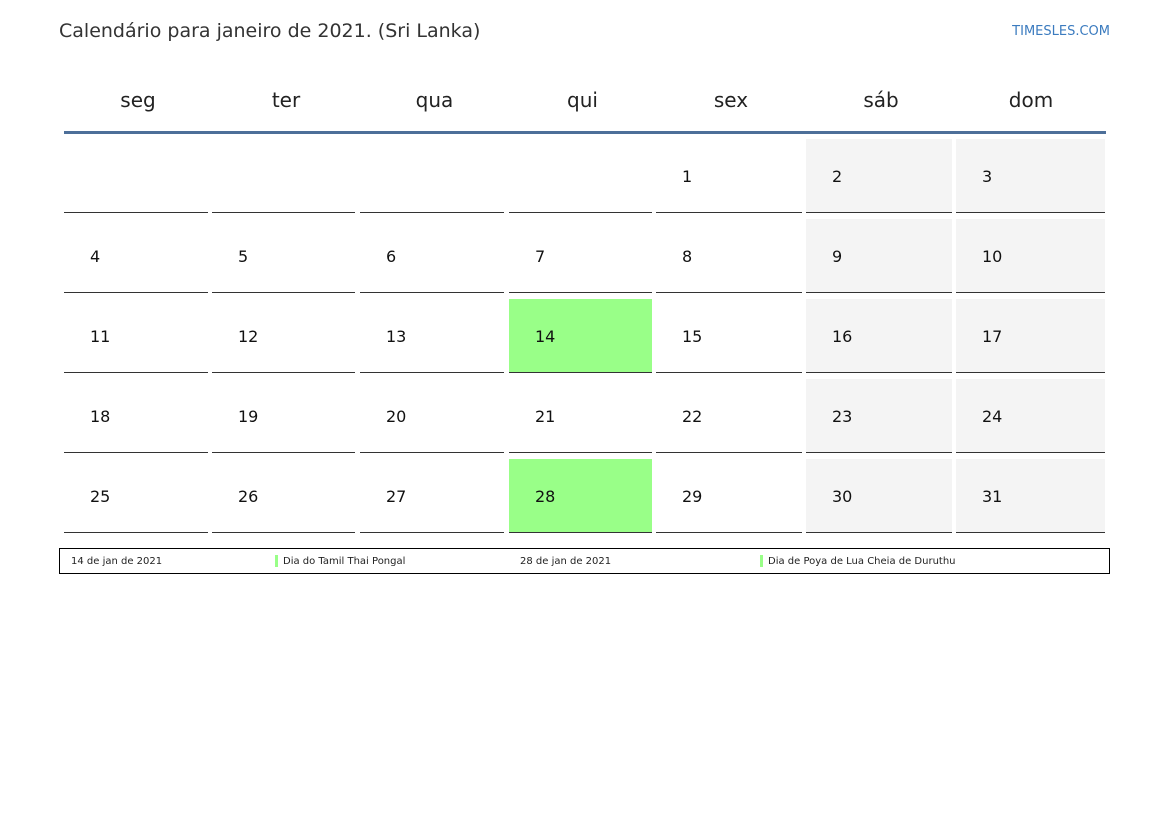 This screenshot has width=1169, height=827. Describe the element at coordinates (842, 336) in the screenshot. I see `day-number: 16` at that location.